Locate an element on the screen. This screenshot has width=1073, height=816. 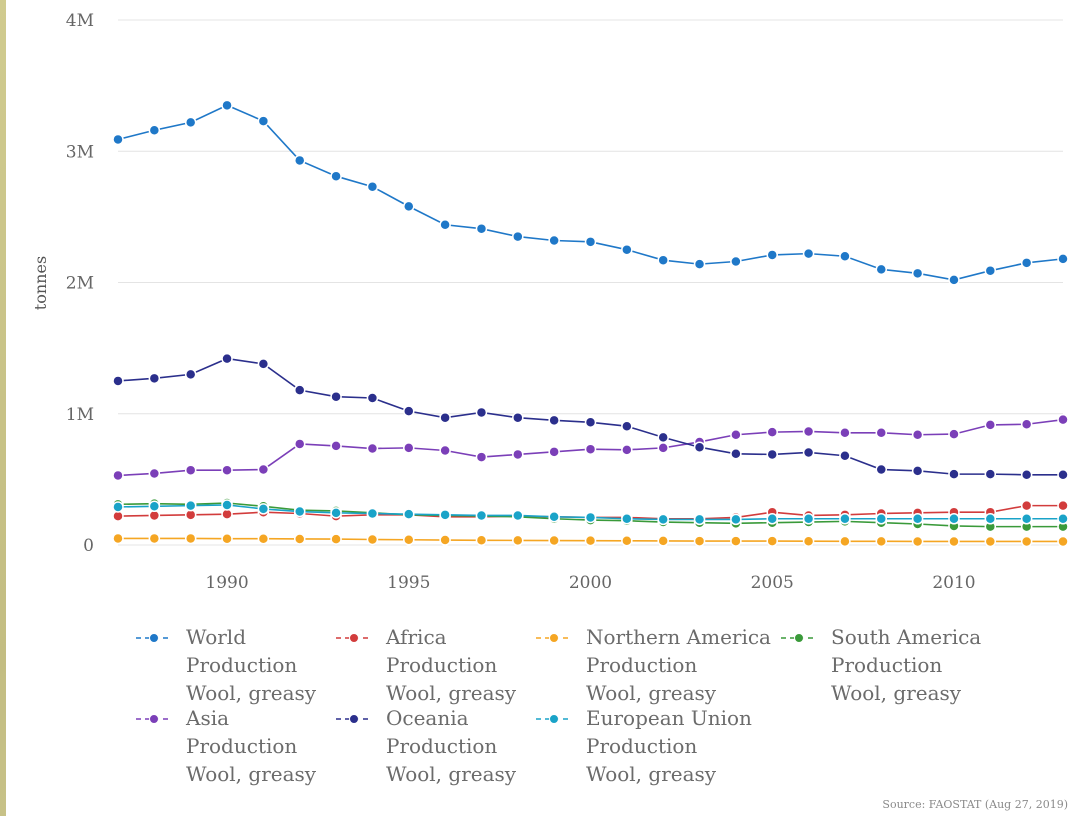
legend-item: Africa Production Wool, greasy is located at coordinates (426, 665).